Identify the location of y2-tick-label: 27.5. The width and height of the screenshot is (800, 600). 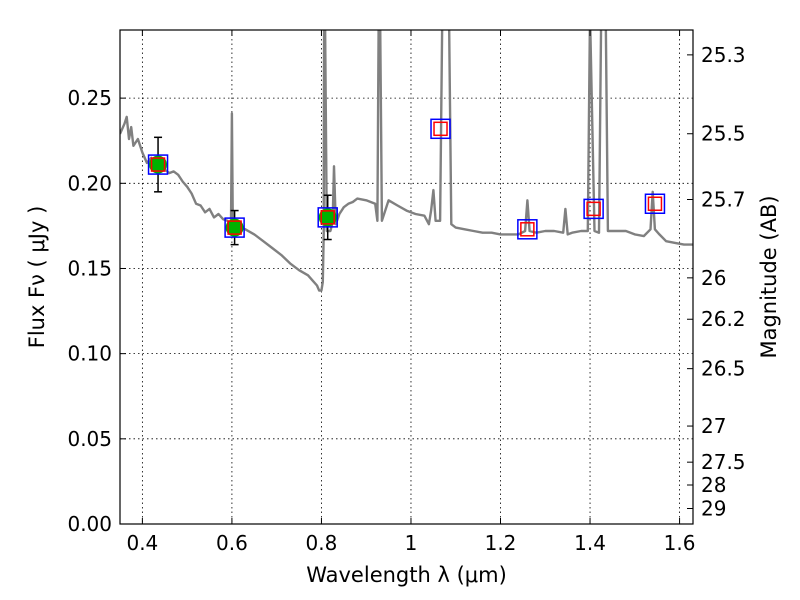
(723, 462).